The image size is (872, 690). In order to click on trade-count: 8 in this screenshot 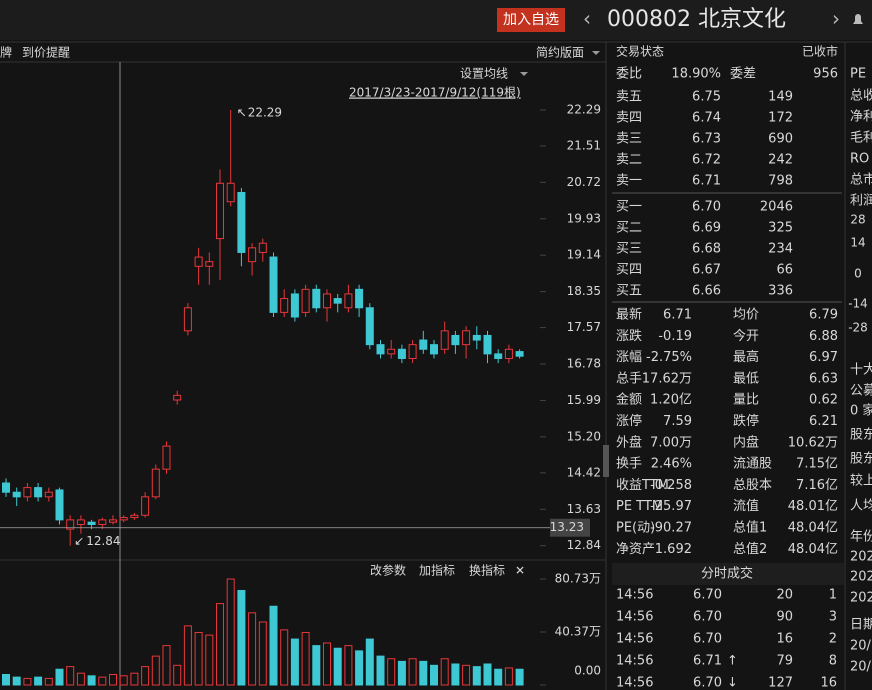, I will do `click(833, 661)`.